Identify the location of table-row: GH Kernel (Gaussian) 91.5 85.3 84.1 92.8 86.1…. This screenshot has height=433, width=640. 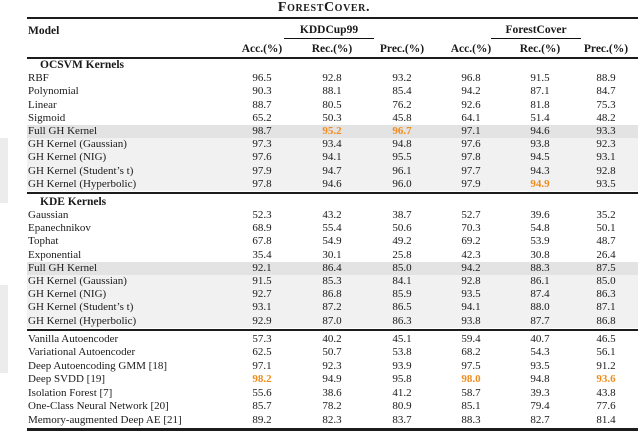
(332, 282).